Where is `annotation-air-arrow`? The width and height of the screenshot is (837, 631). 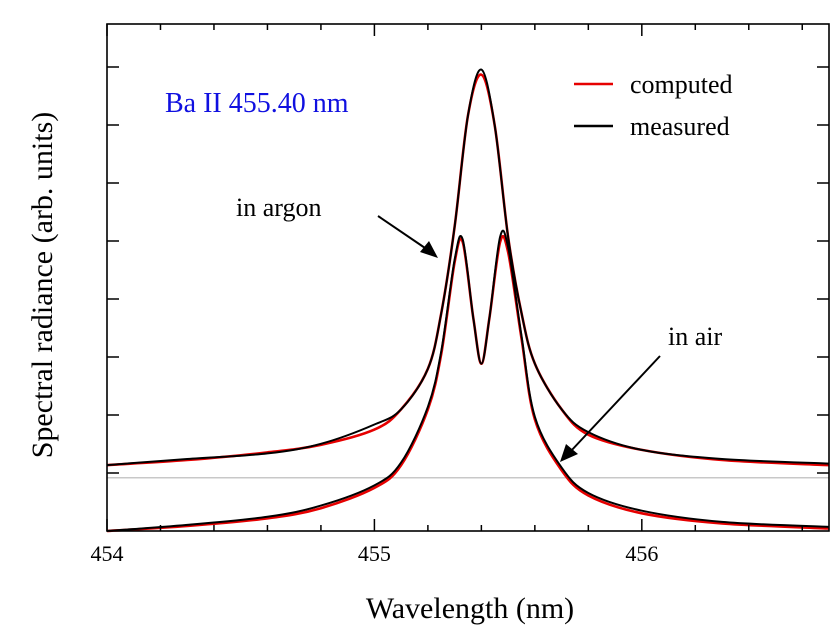
annotation-air-arrow is located at coordinates (615, 404).